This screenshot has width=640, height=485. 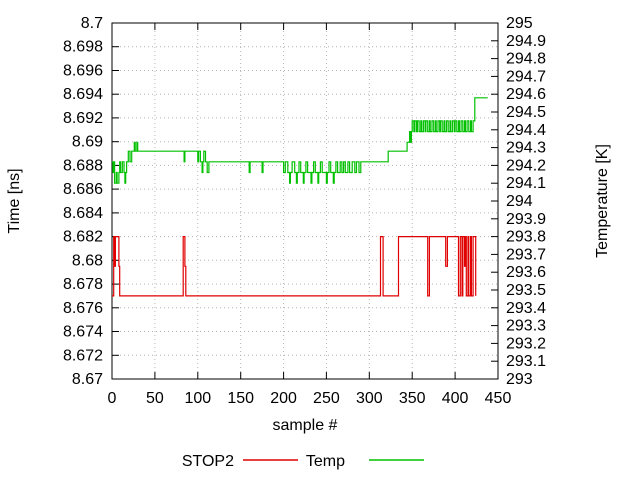 What do you see at coordinates (208, 461) in the screenshot?
I see `legend-label-stop2: STOP2` at bounding box center [208, 461].